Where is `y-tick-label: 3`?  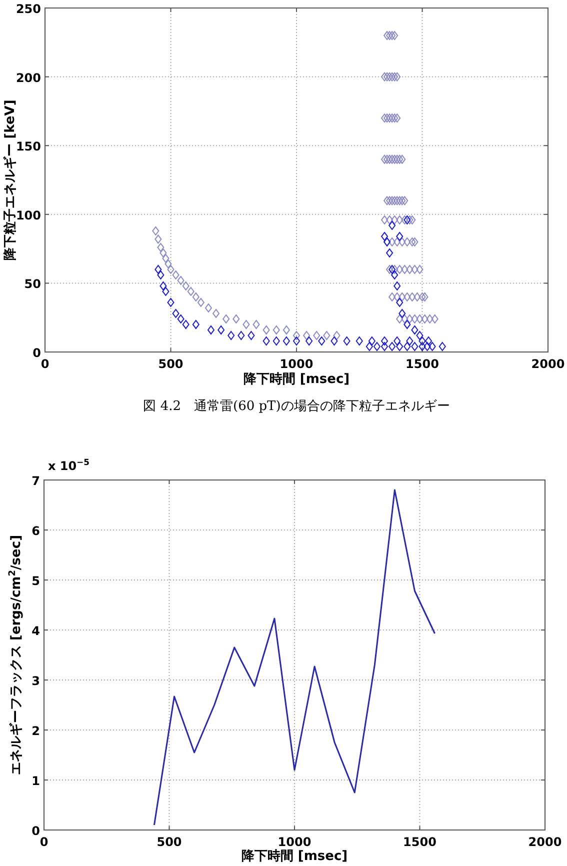 y-tick-label: 3 is located at coordinates (36, 681).